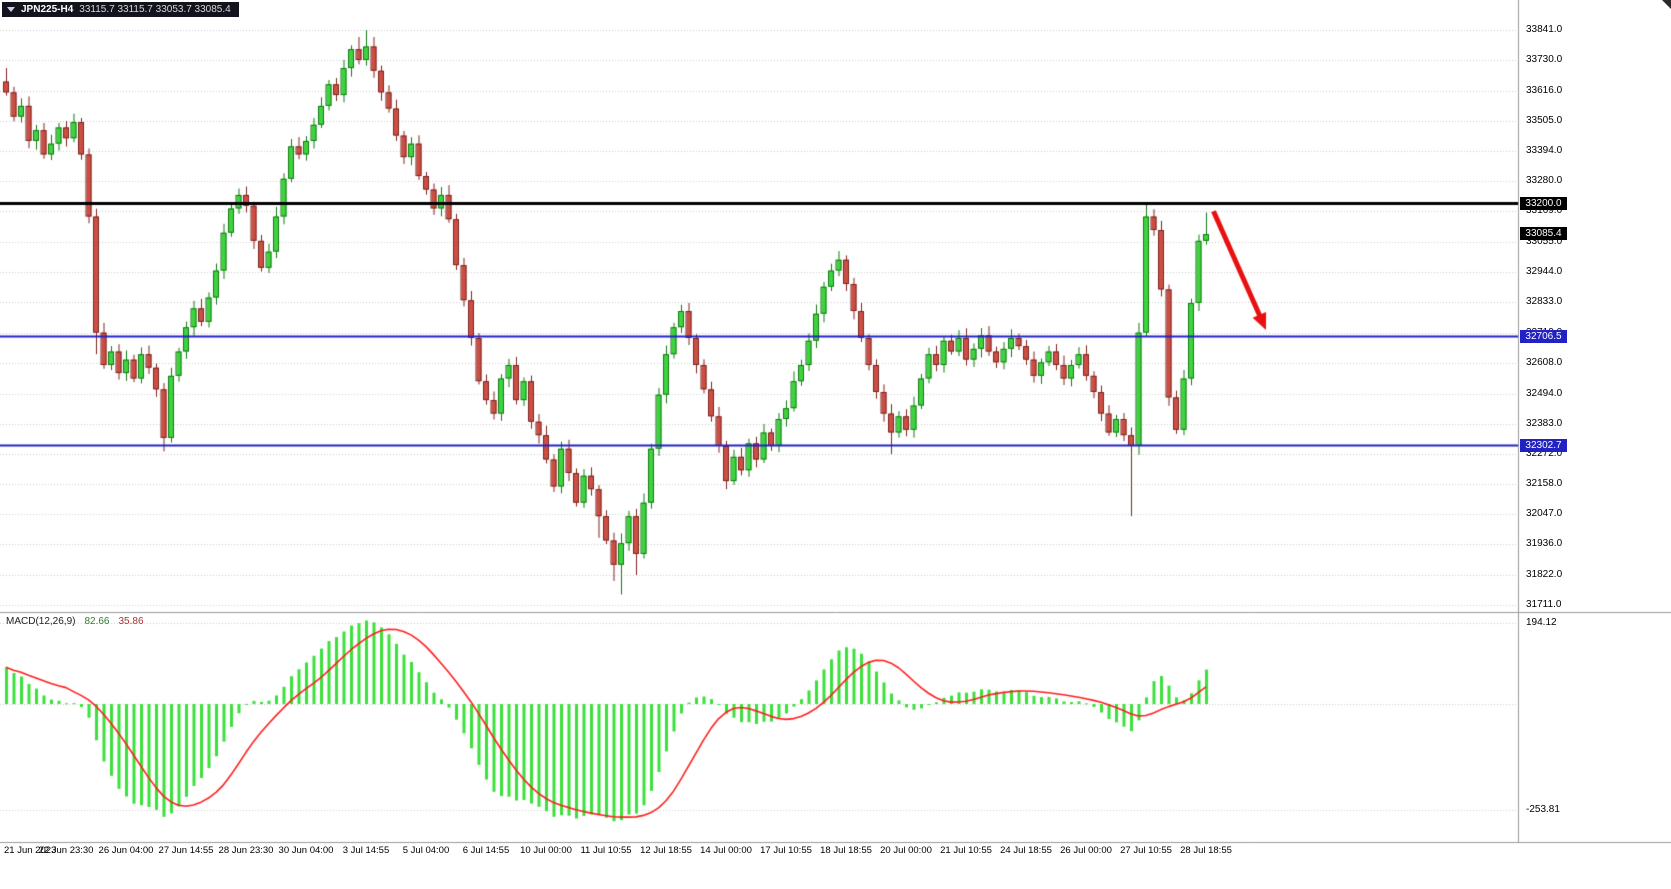 The image size is (1671, 889). What do you see at coordinates (1666, 4) in the screenshot?
I see `chart-scroll-icon` at bounding box center [1666, 4].